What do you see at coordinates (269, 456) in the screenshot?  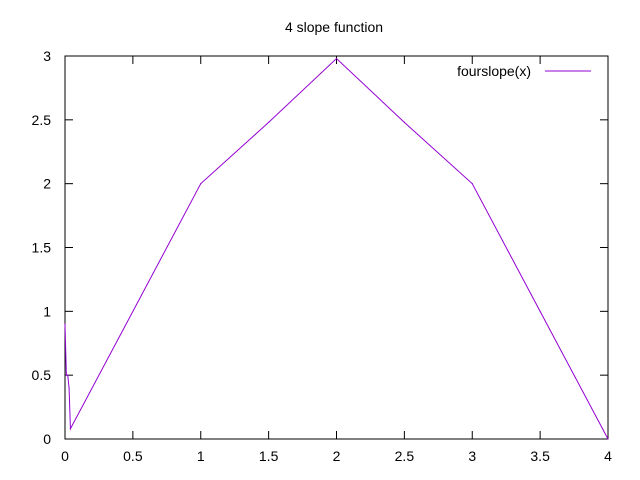 I see `x-tick-label: 1.5` at bounding box center [269, 456].